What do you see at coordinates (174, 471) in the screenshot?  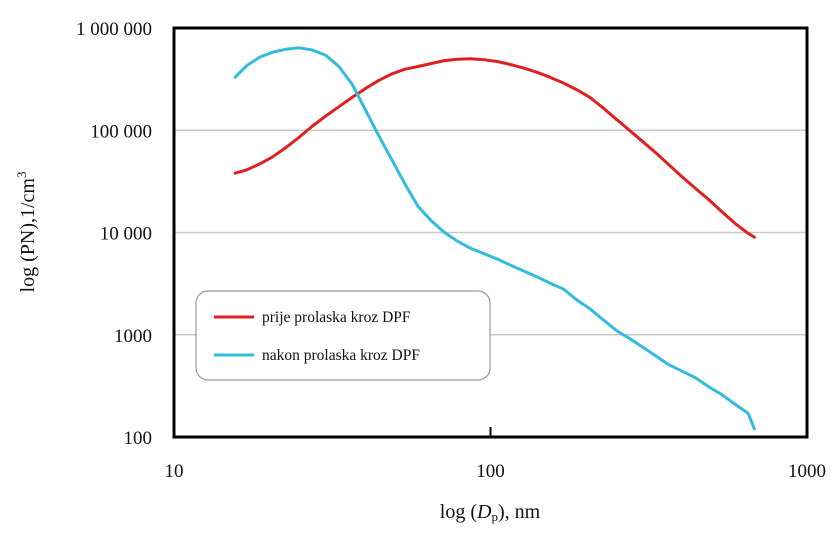 I see `x-tick-label-0: 10` at bounding box center [174, 471].